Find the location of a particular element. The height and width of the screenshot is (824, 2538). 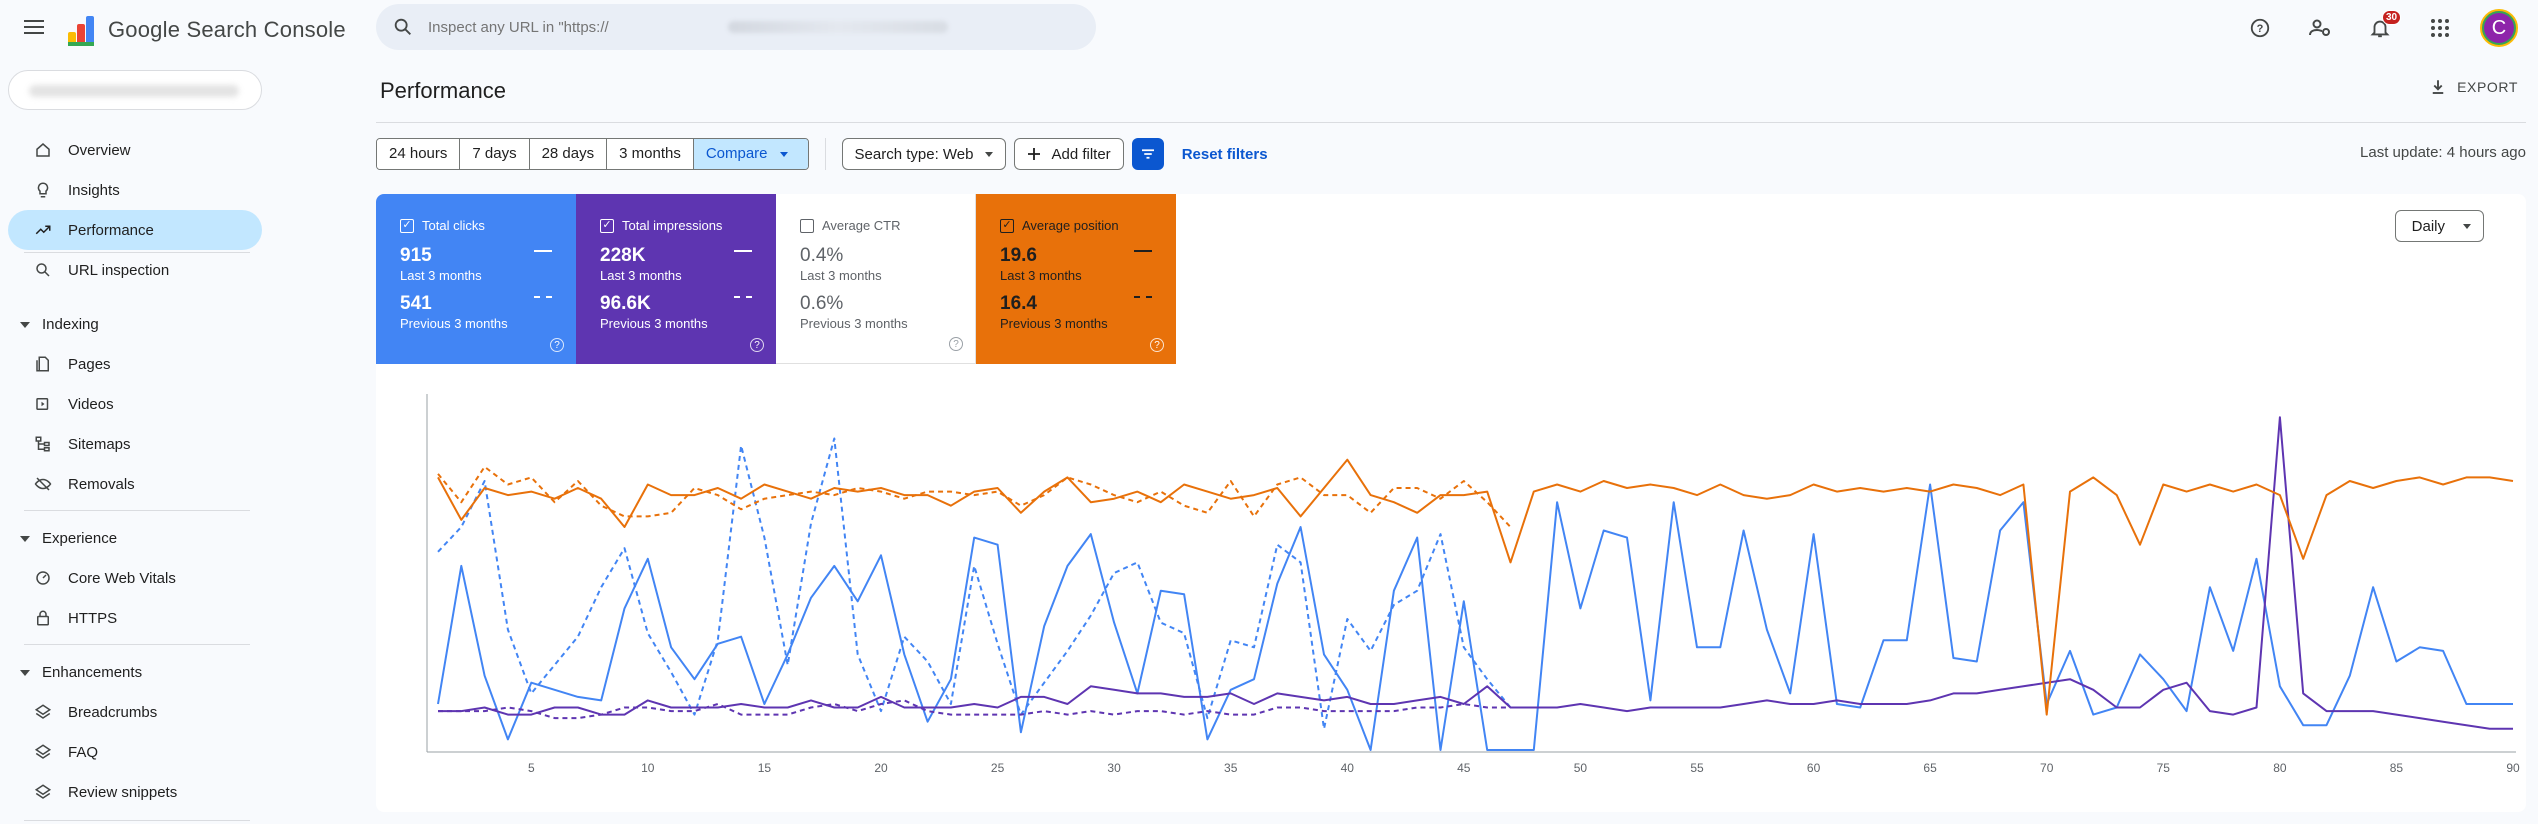

sidebar-item-pages: Pages is located at coordinates (135, 364).